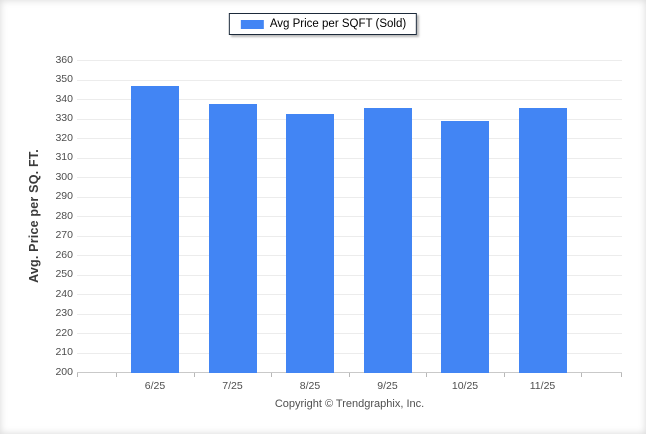  What do you see at coordinates (349, 383) in the screenshot?
I see `x-axis-labels: 6/25 7/25 8/25 9/25 10/25 11/25` at bounding box center [349, 383].